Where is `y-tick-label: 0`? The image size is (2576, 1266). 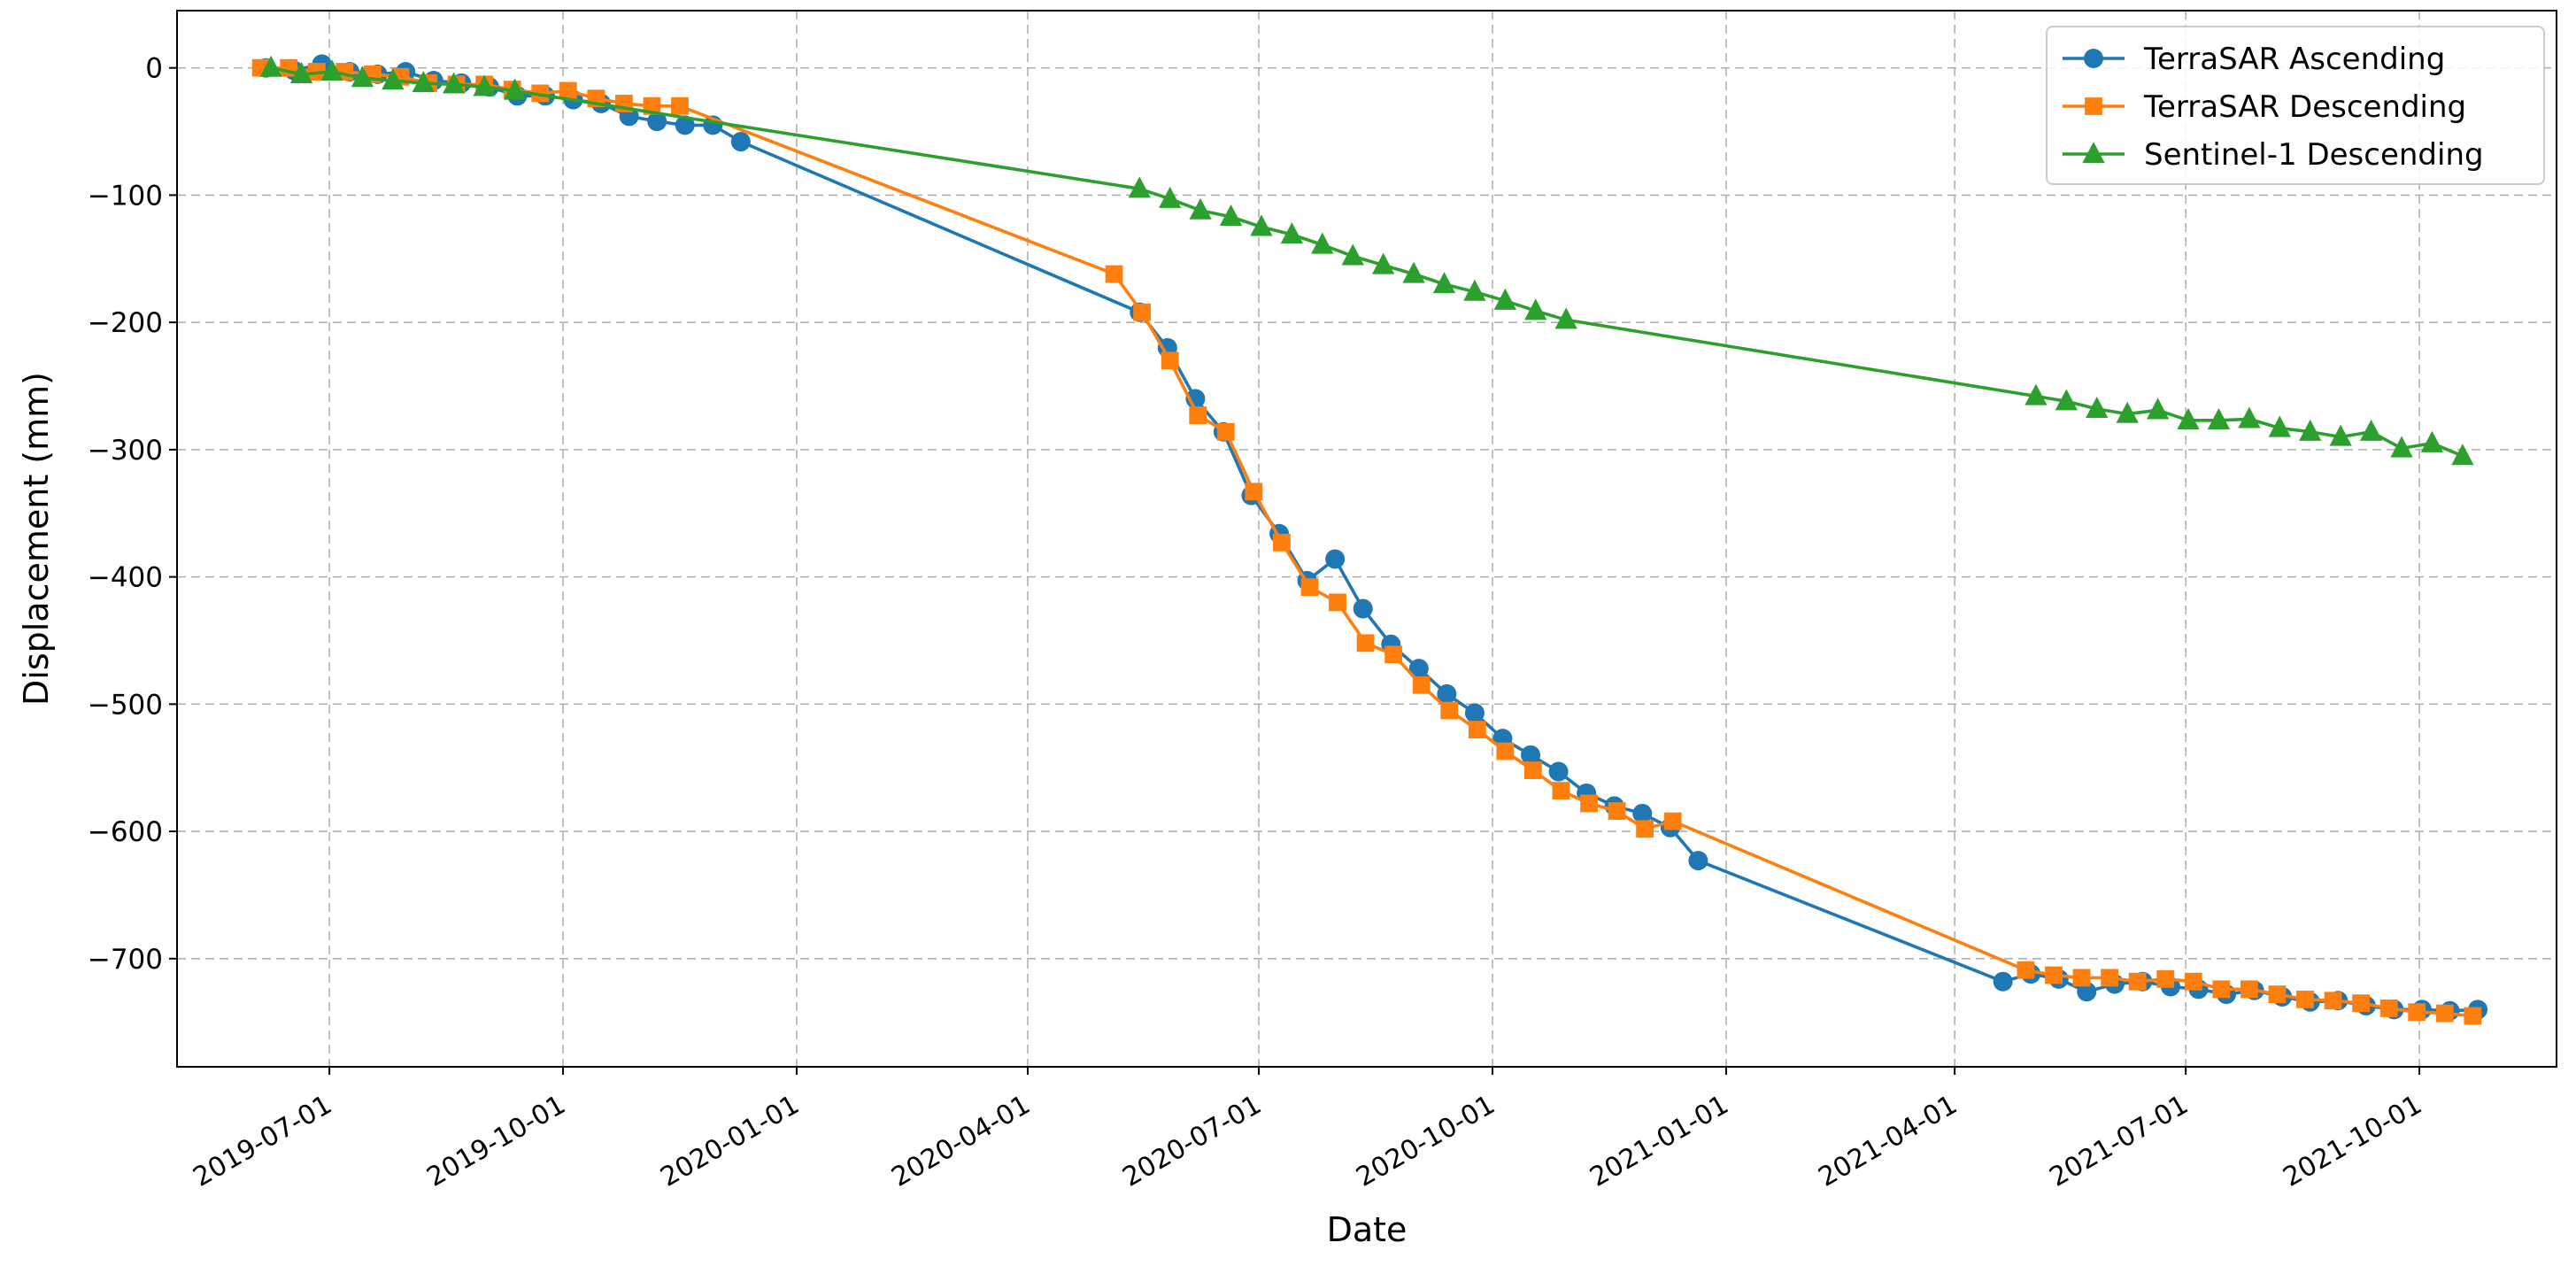 y-tick-label: 0 is located at coordinates (154, 69).